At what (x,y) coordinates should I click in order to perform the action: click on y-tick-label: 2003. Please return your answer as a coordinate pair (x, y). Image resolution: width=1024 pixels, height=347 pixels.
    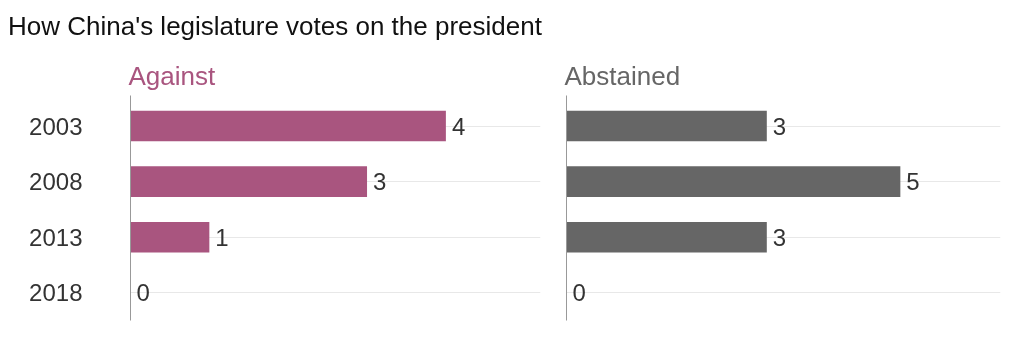
    Looking at the image, I should click on (56, 126).